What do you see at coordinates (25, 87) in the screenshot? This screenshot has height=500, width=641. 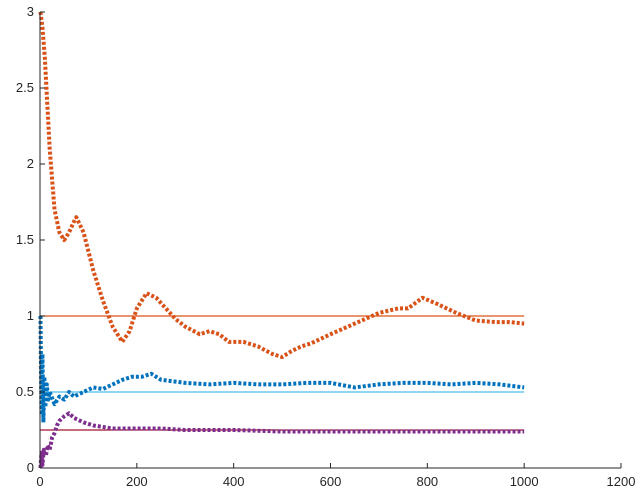 I see `y-tick-label: 2.5` at bounding box center [25, 87].